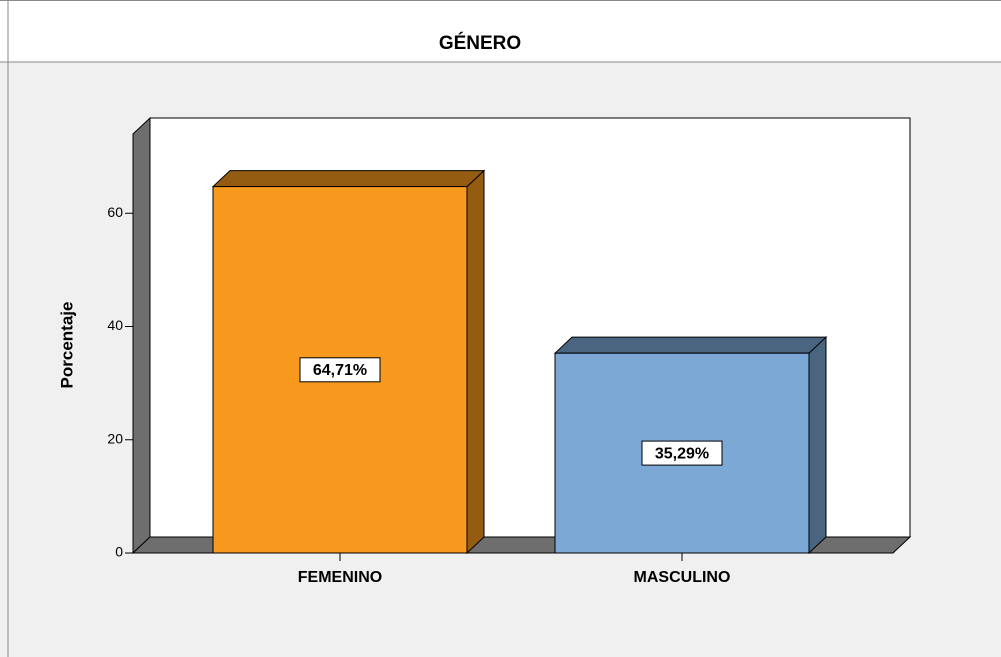 This screenshot has width=1001, height=657. I want to click on y-tick-label: 20, so click(115, 438).